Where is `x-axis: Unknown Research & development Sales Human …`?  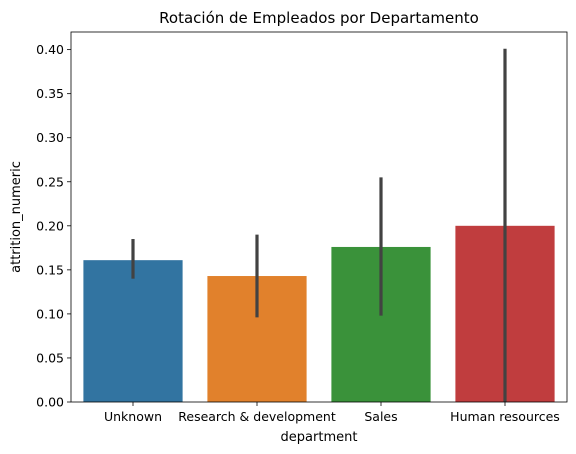
x-axis: Unknown Research & development Sales Human … is located at coordinates (332, 413).